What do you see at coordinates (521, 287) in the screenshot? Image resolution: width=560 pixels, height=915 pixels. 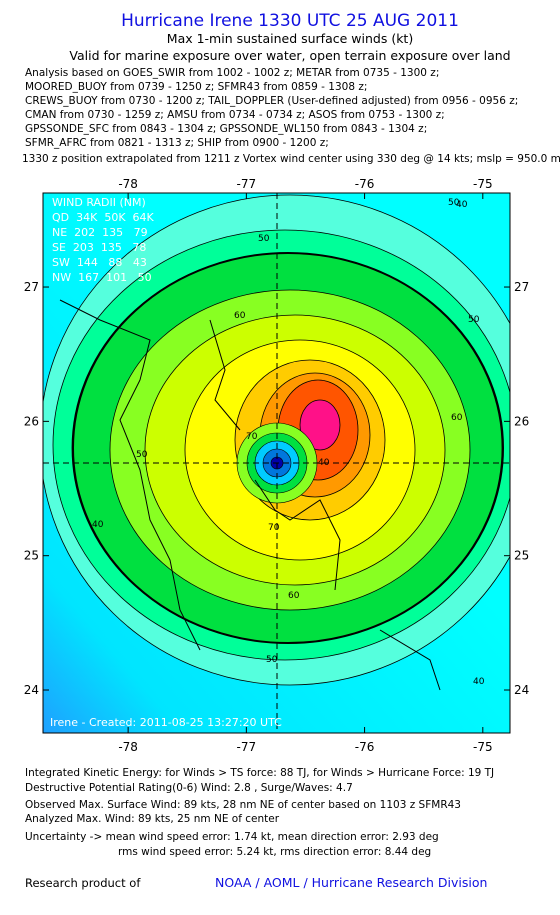 I see `y-tick-label-right: 27` at bounding box center [521, 287].